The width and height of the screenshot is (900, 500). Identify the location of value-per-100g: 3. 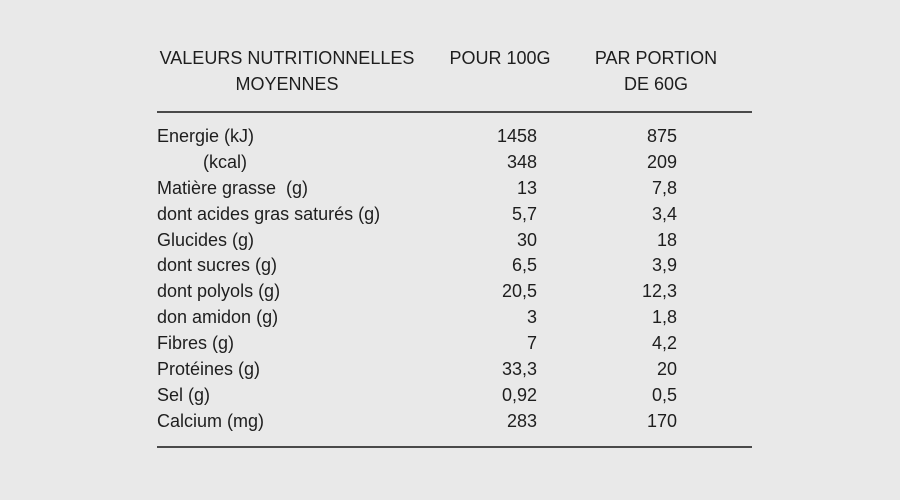
(531, 317).